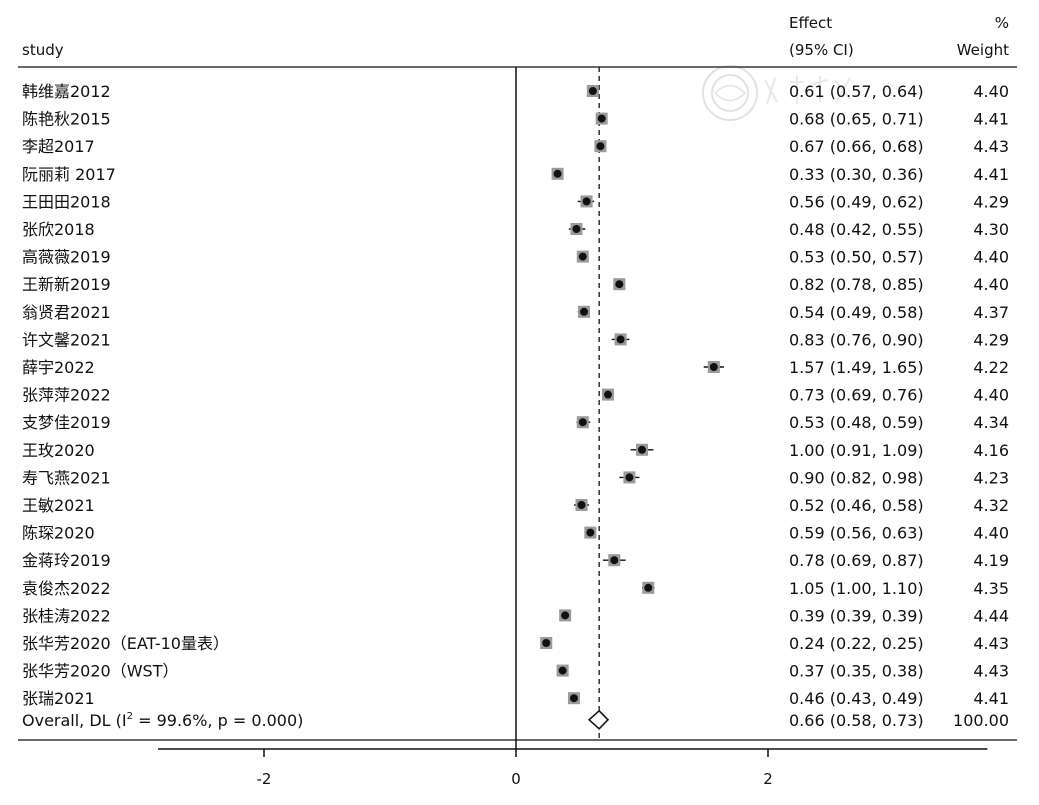 Image resolution: width=1039 pixels, height=805 pixels. Describe the element at coordinates (66, 560) in the screenshot. I see `study-name: 金蒋玲2019` at that location.